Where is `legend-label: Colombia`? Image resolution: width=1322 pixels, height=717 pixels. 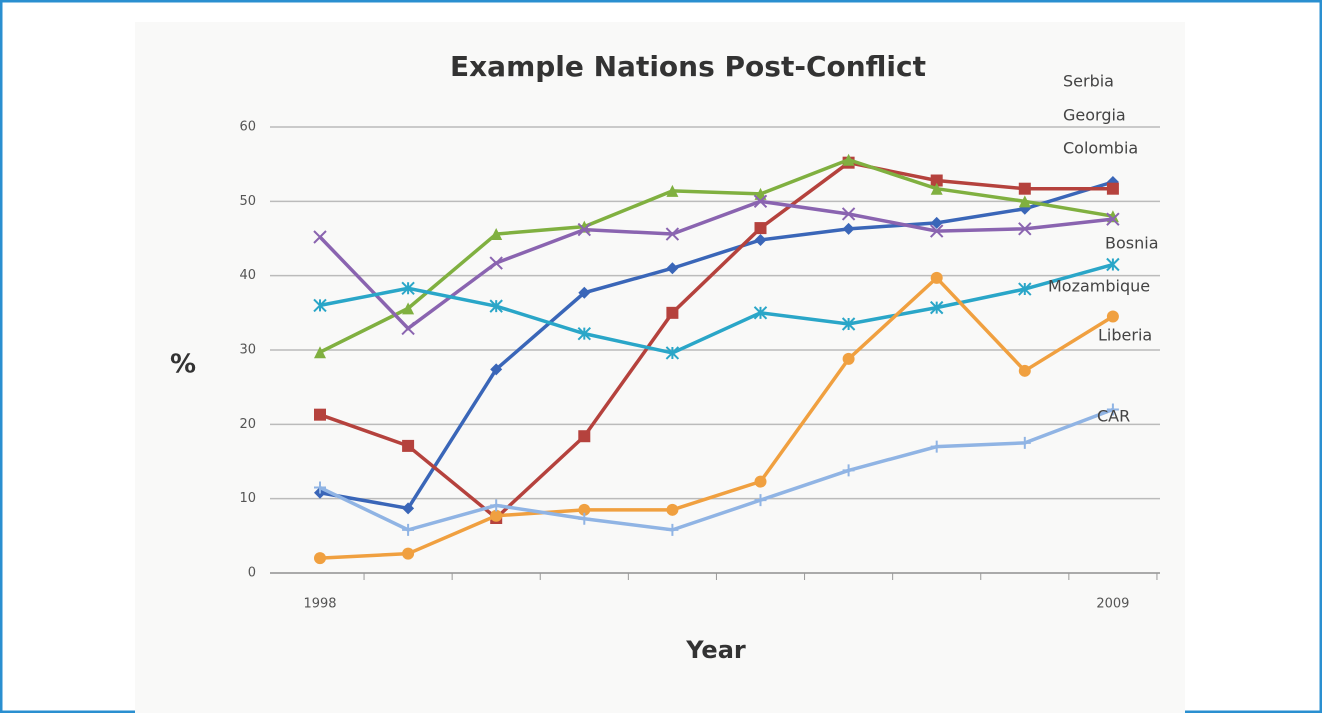
legend-label: Colombia is located at coordinates (1100, 148).